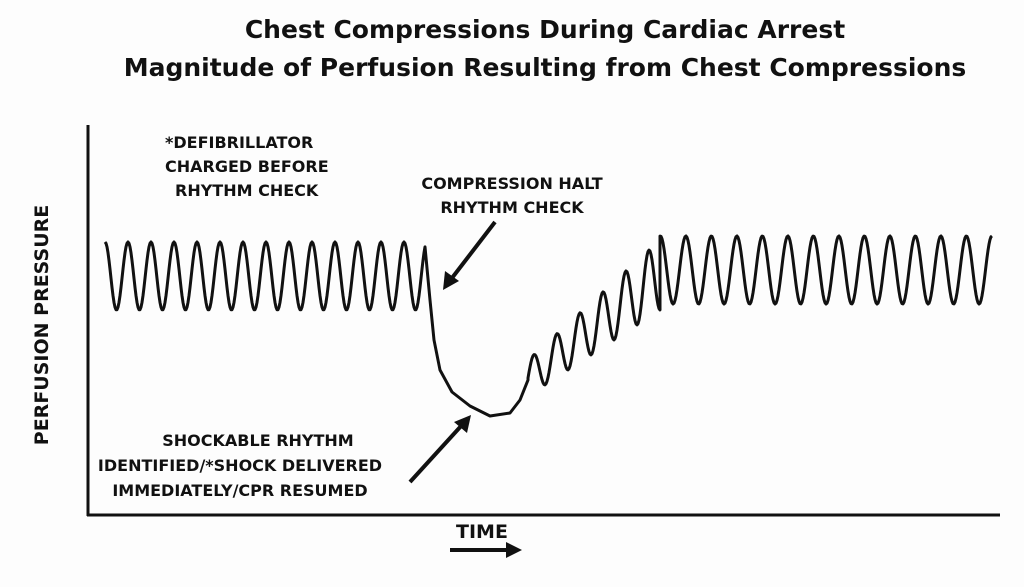  What do you see at coordinates (511, 183) in the screenshot?
I see `annotation: COMPRESSION HALT` at bounding box center [511, 183].